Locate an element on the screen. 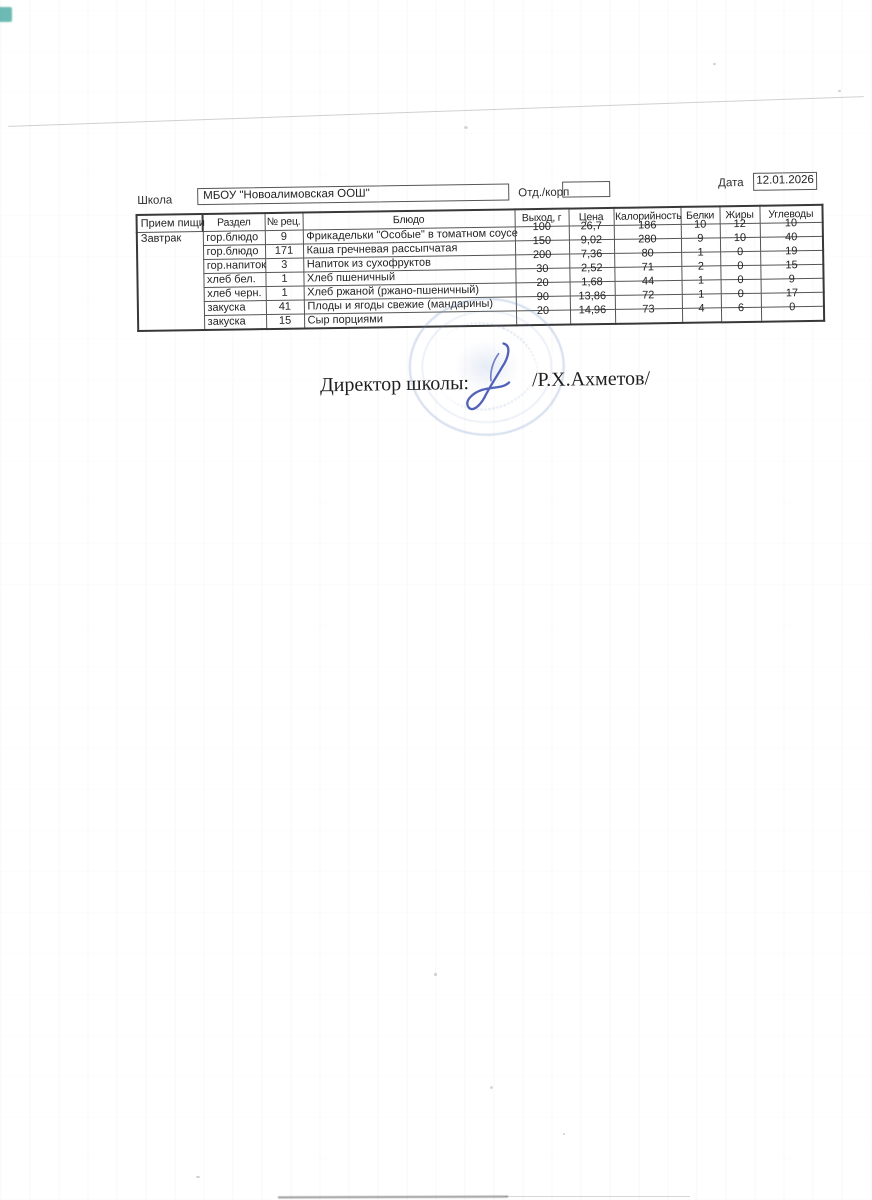 Image resolution: width=872 pixels, height=1200 pixels. recipe-cell: 15 is located at coordinates (285, 321).